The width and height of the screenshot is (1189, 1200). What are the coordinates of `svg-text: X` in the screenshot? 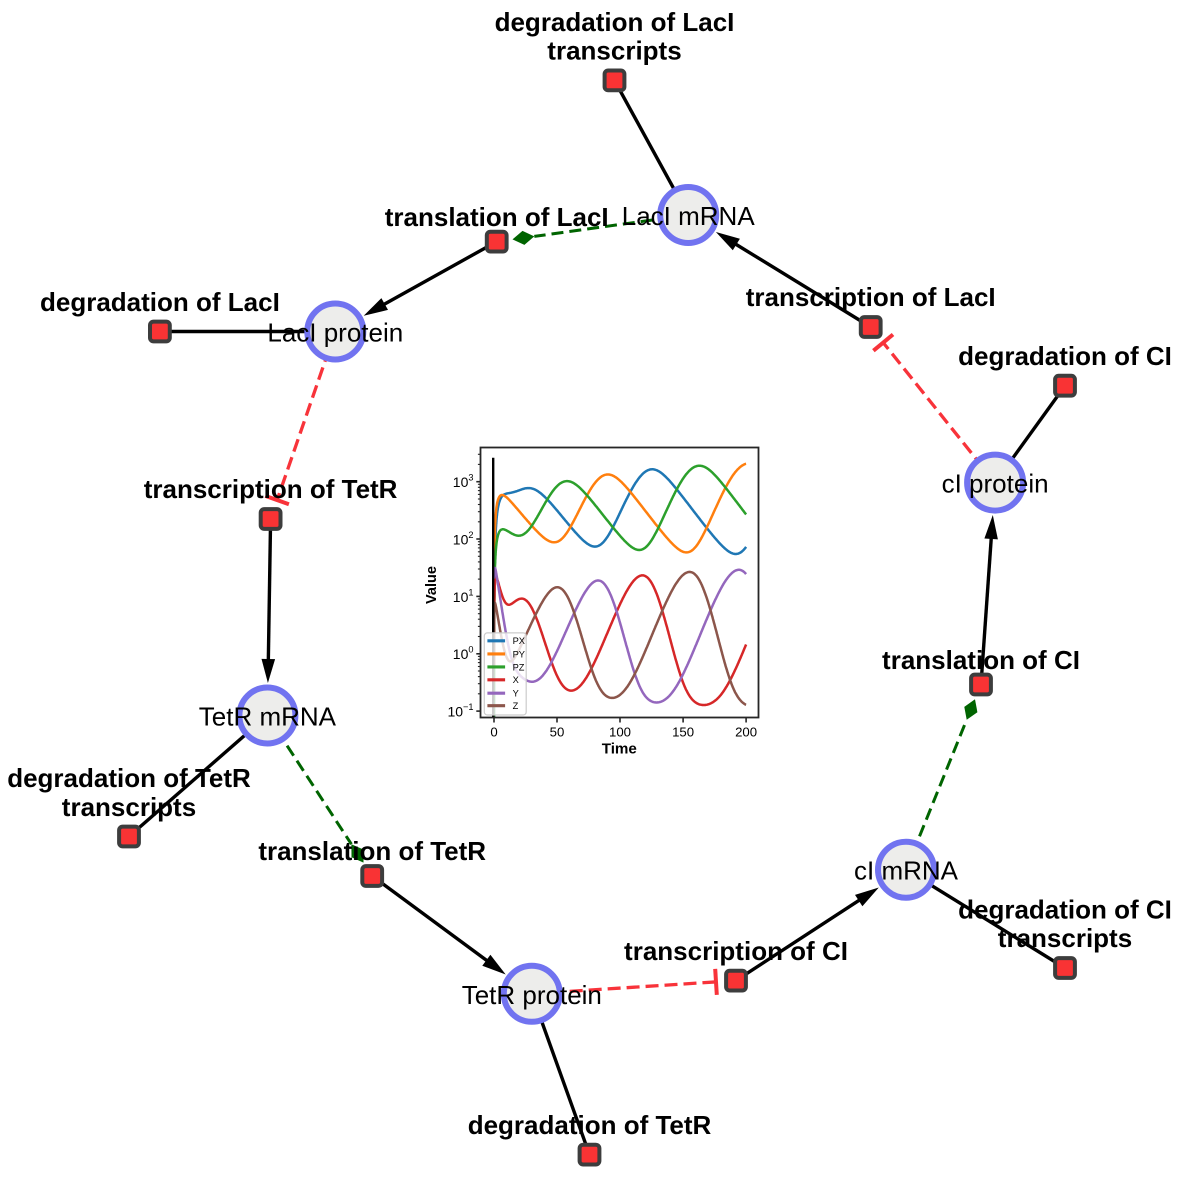 It's located at (516, 680).